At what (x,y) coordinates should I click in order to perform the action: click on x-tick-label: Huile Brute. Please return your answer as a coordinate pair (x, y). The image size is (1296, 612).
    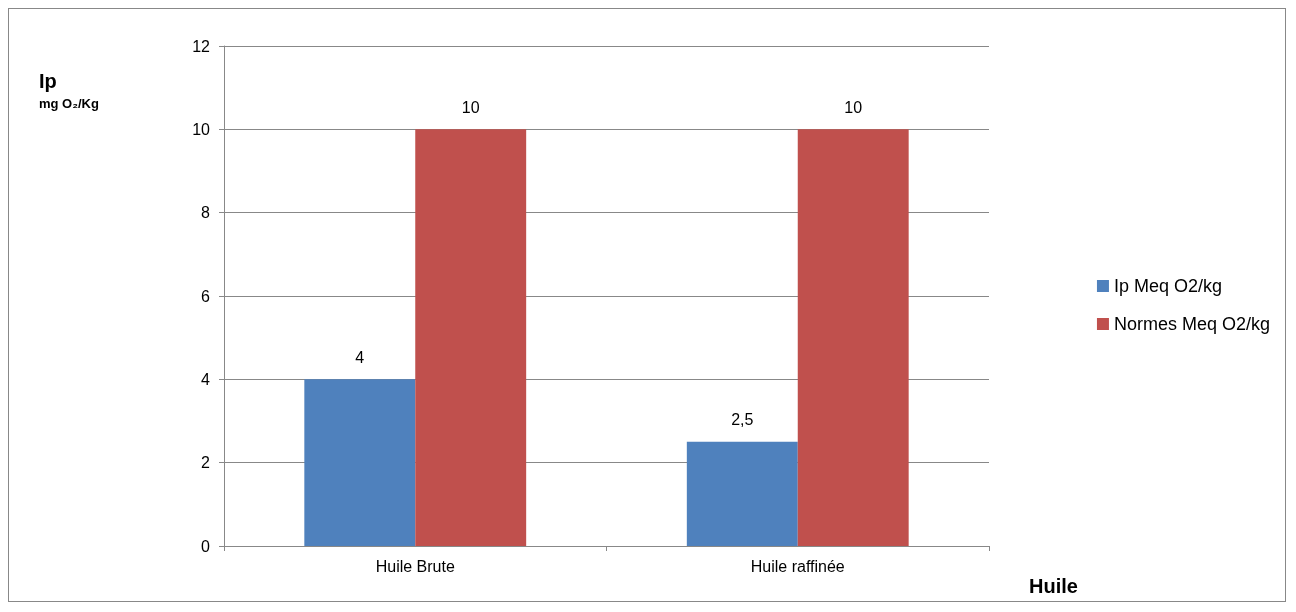
    Looking at the image, I should click on (415, 566).